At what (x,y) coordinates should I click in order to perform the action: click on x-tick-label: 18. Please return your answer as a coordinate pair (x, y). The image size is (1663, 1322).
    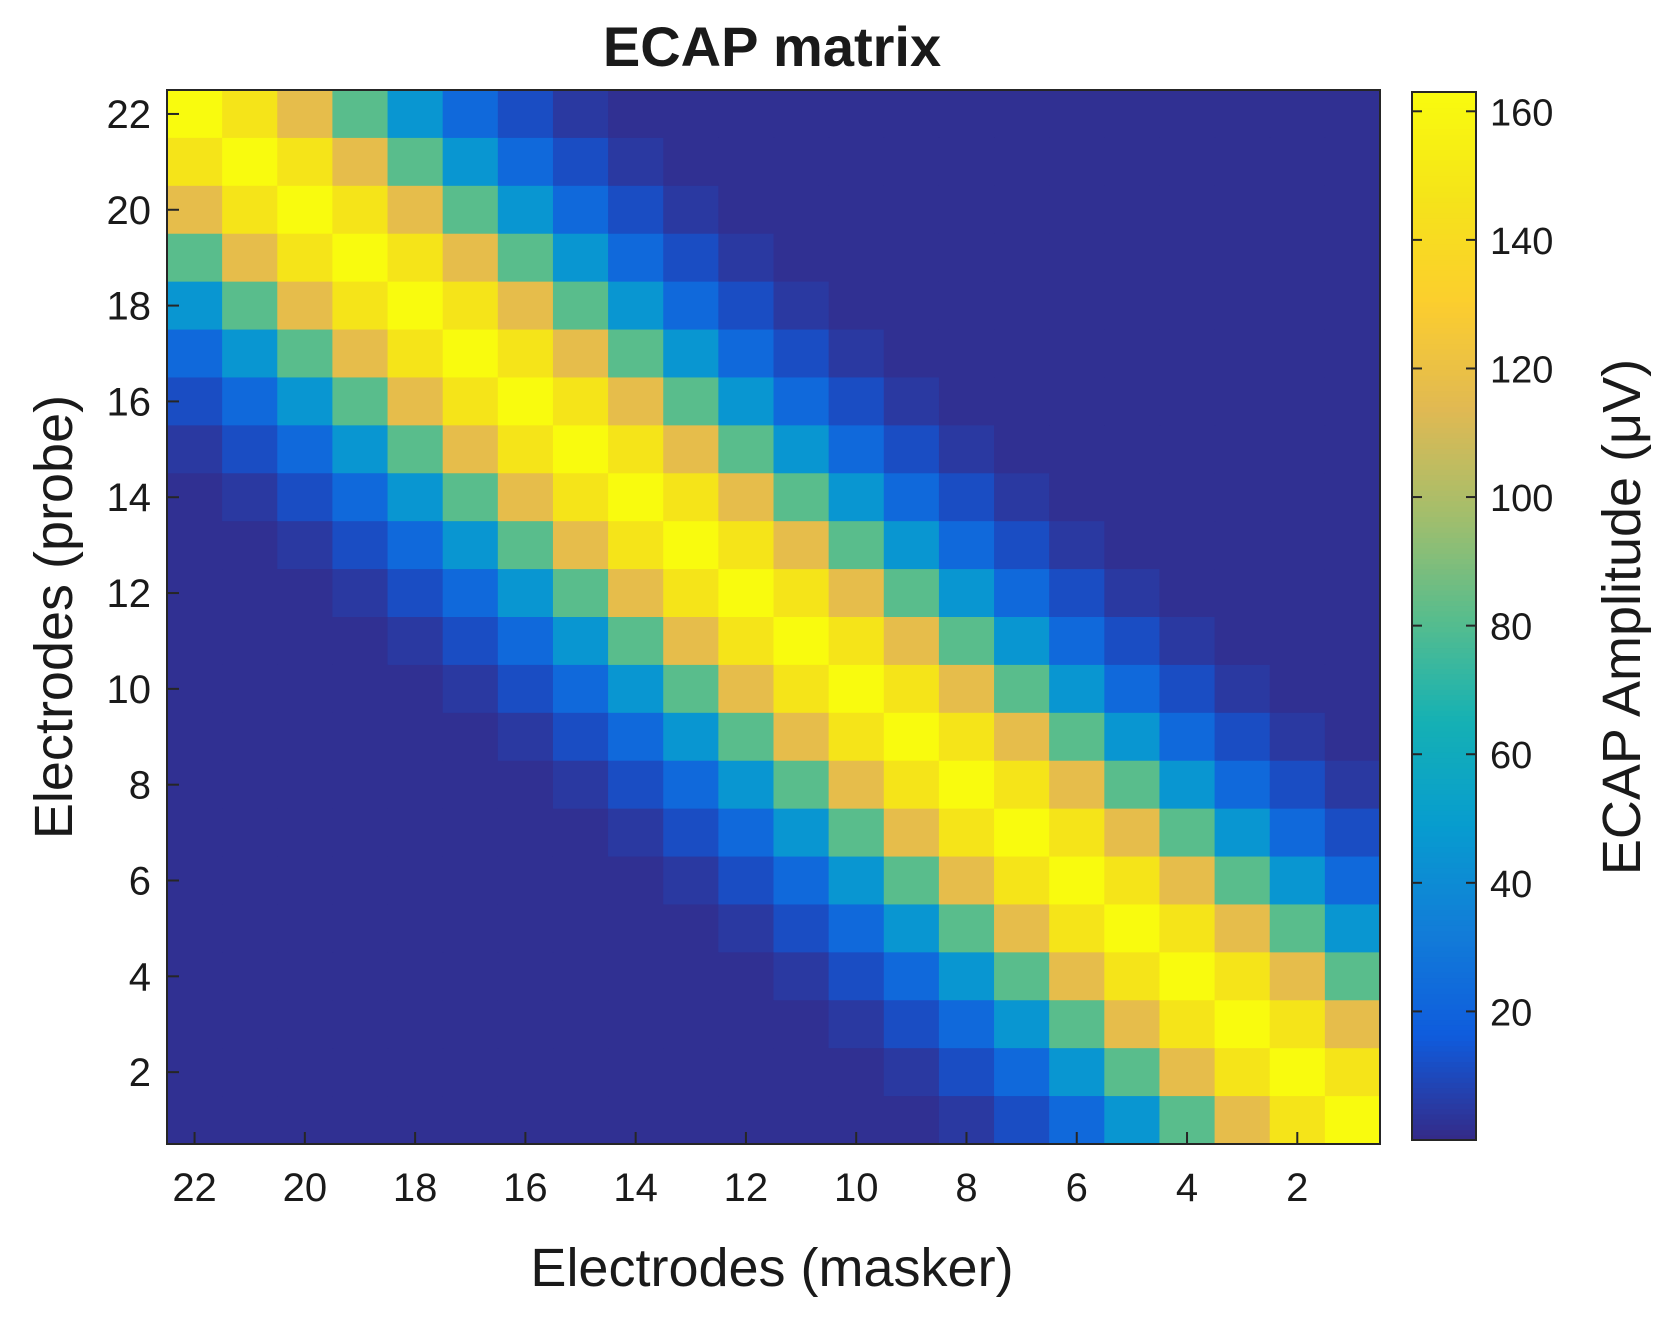
    Looking at the image, I should click on (415, 1188).